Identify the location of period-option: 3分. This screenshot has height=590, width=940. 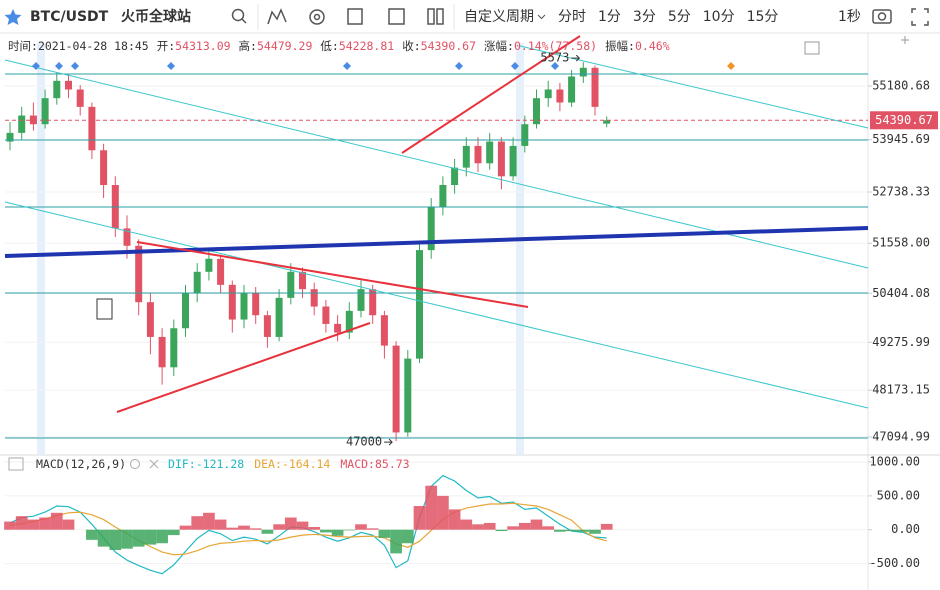
(644, 17).